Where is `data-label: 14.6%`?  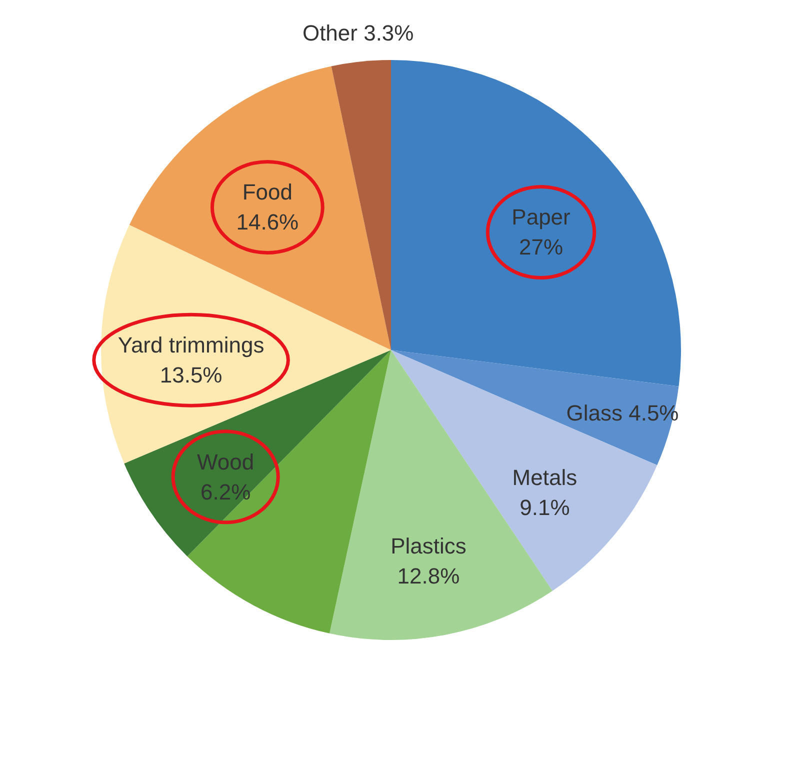
data-label: 14.6% is located at coordinates (267, 222).